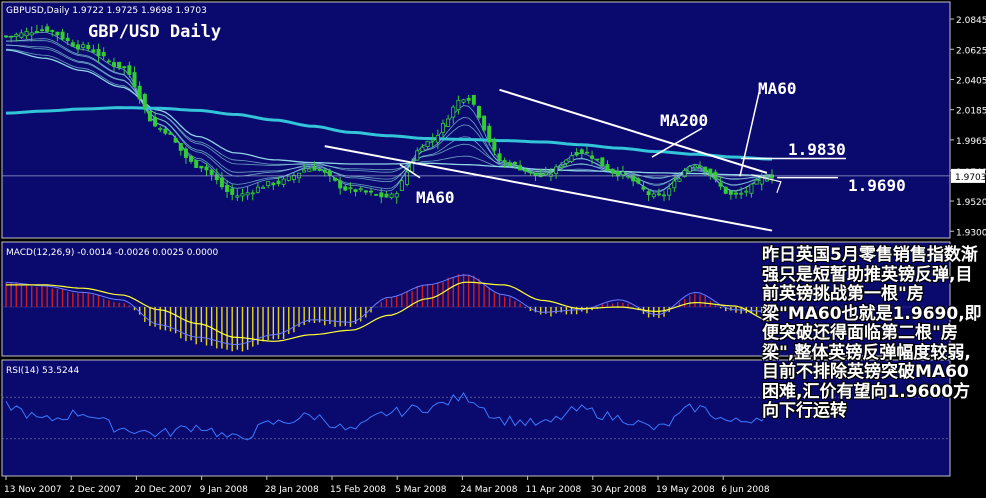  What do you see at coordinates (877, 185) in the screenshot?
I see `annotation-1-9690: 1.9690` at bounding box center [877, 185].